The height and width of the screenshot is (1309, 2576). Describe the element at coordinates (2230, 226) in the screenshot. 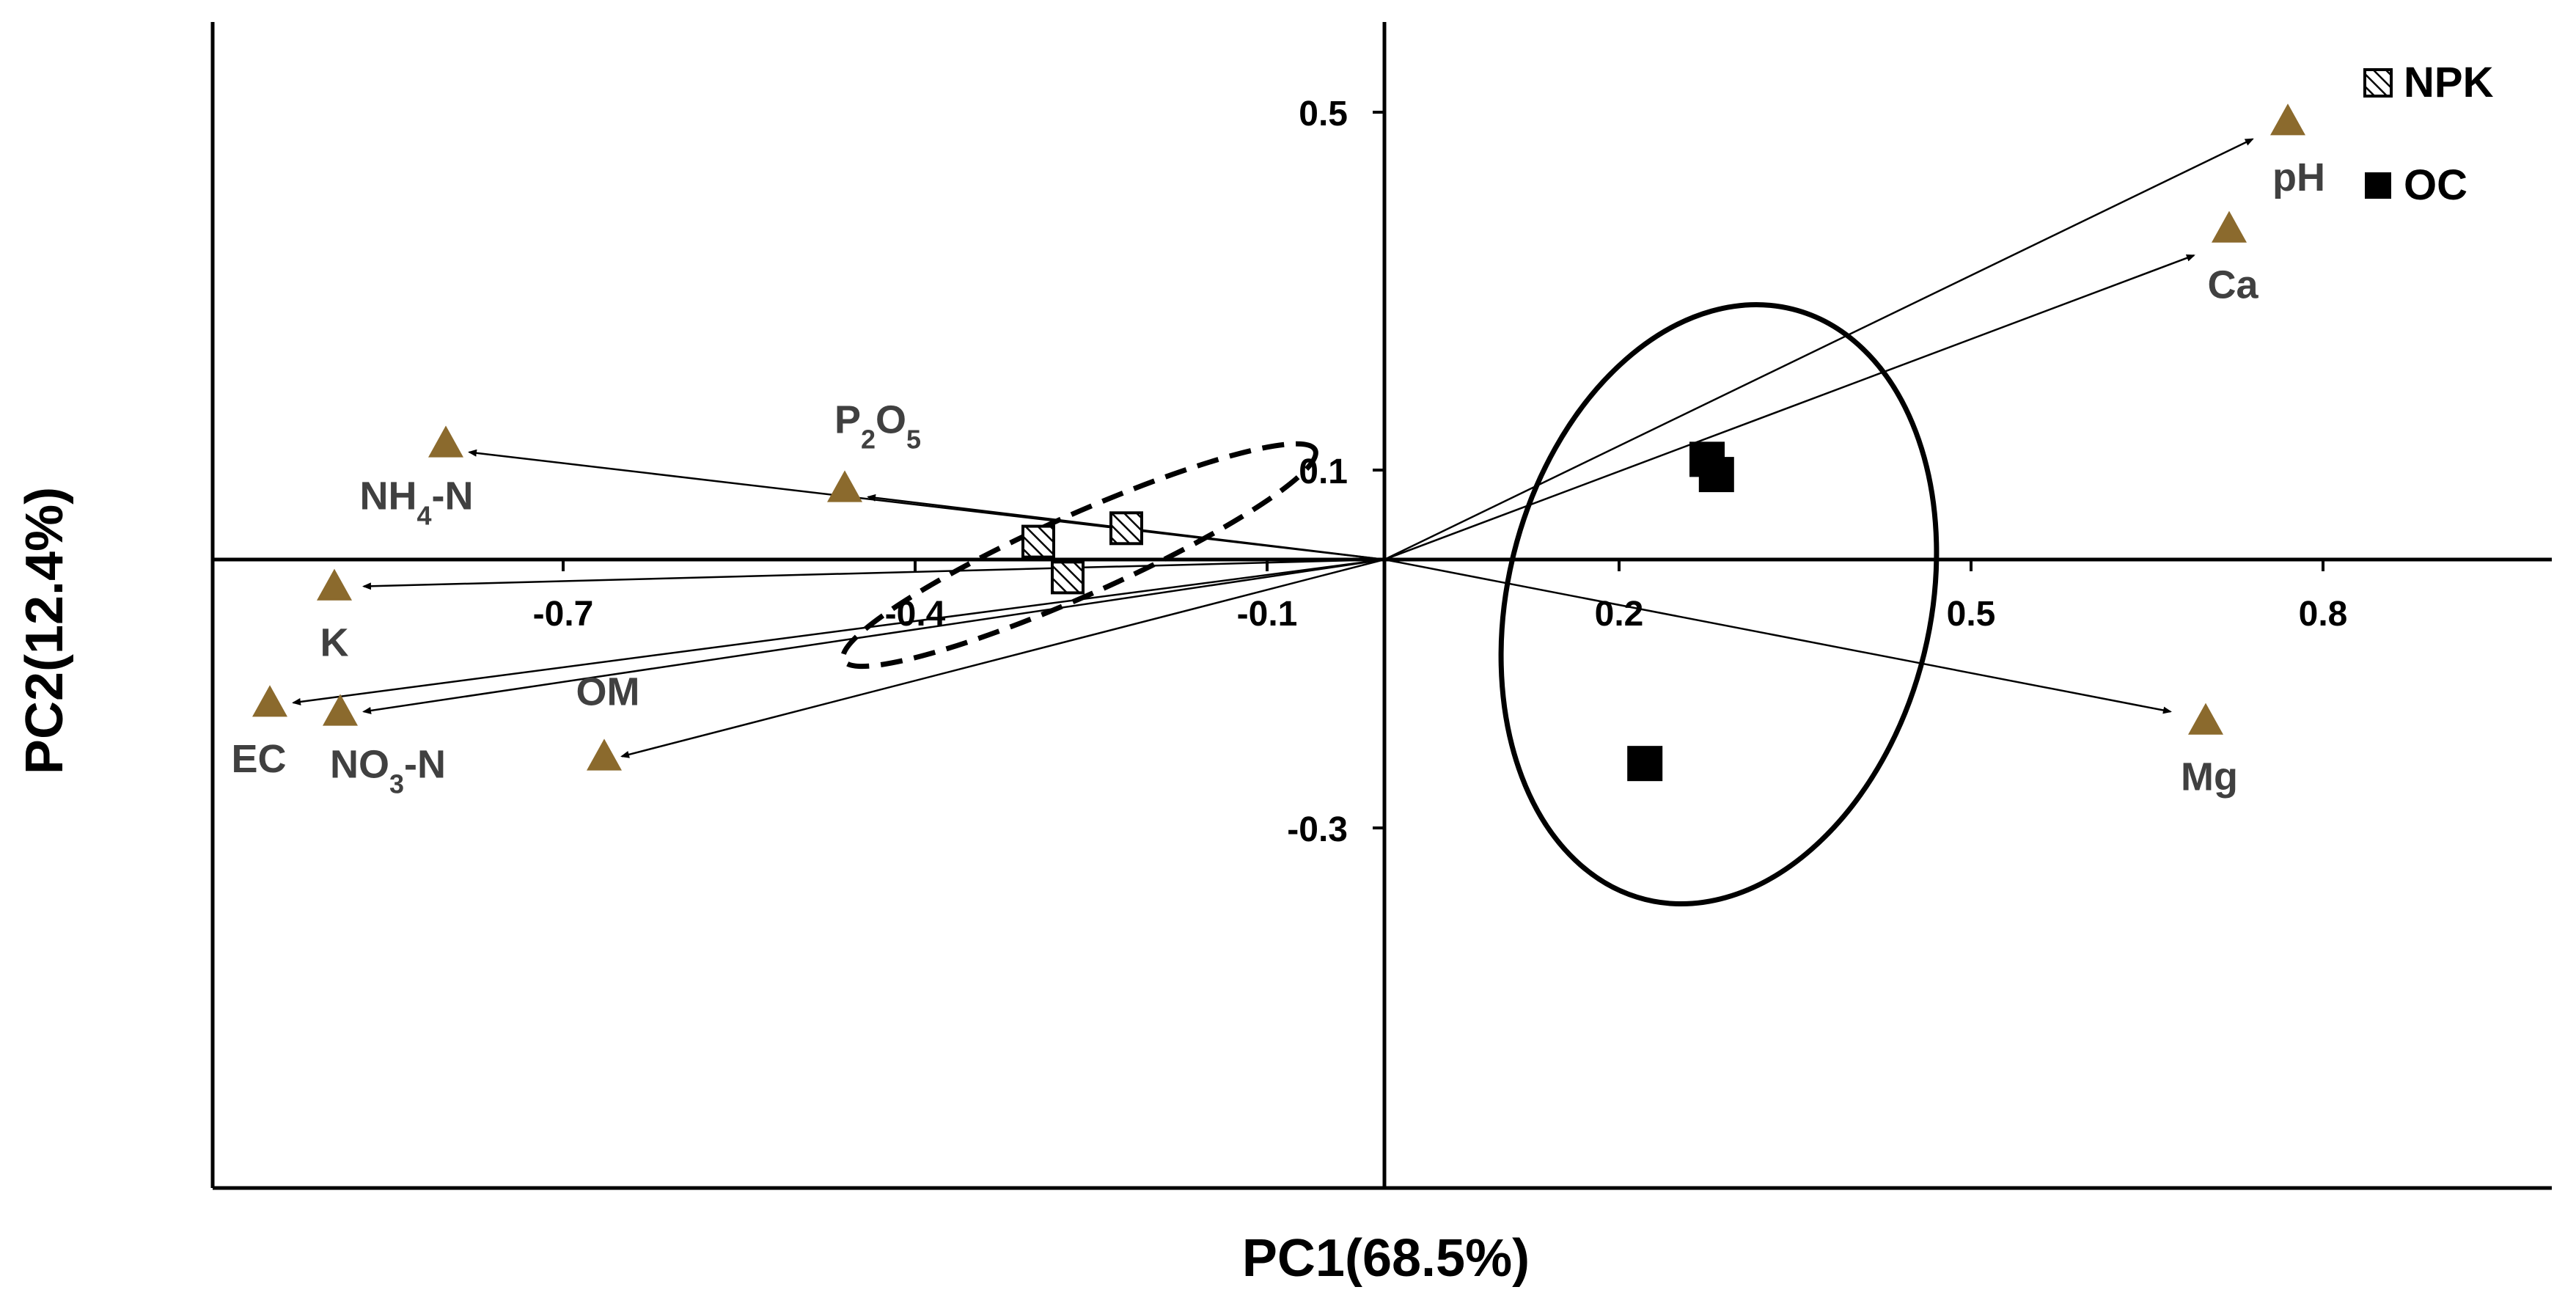

I see `variable-marker-ca` at that location.